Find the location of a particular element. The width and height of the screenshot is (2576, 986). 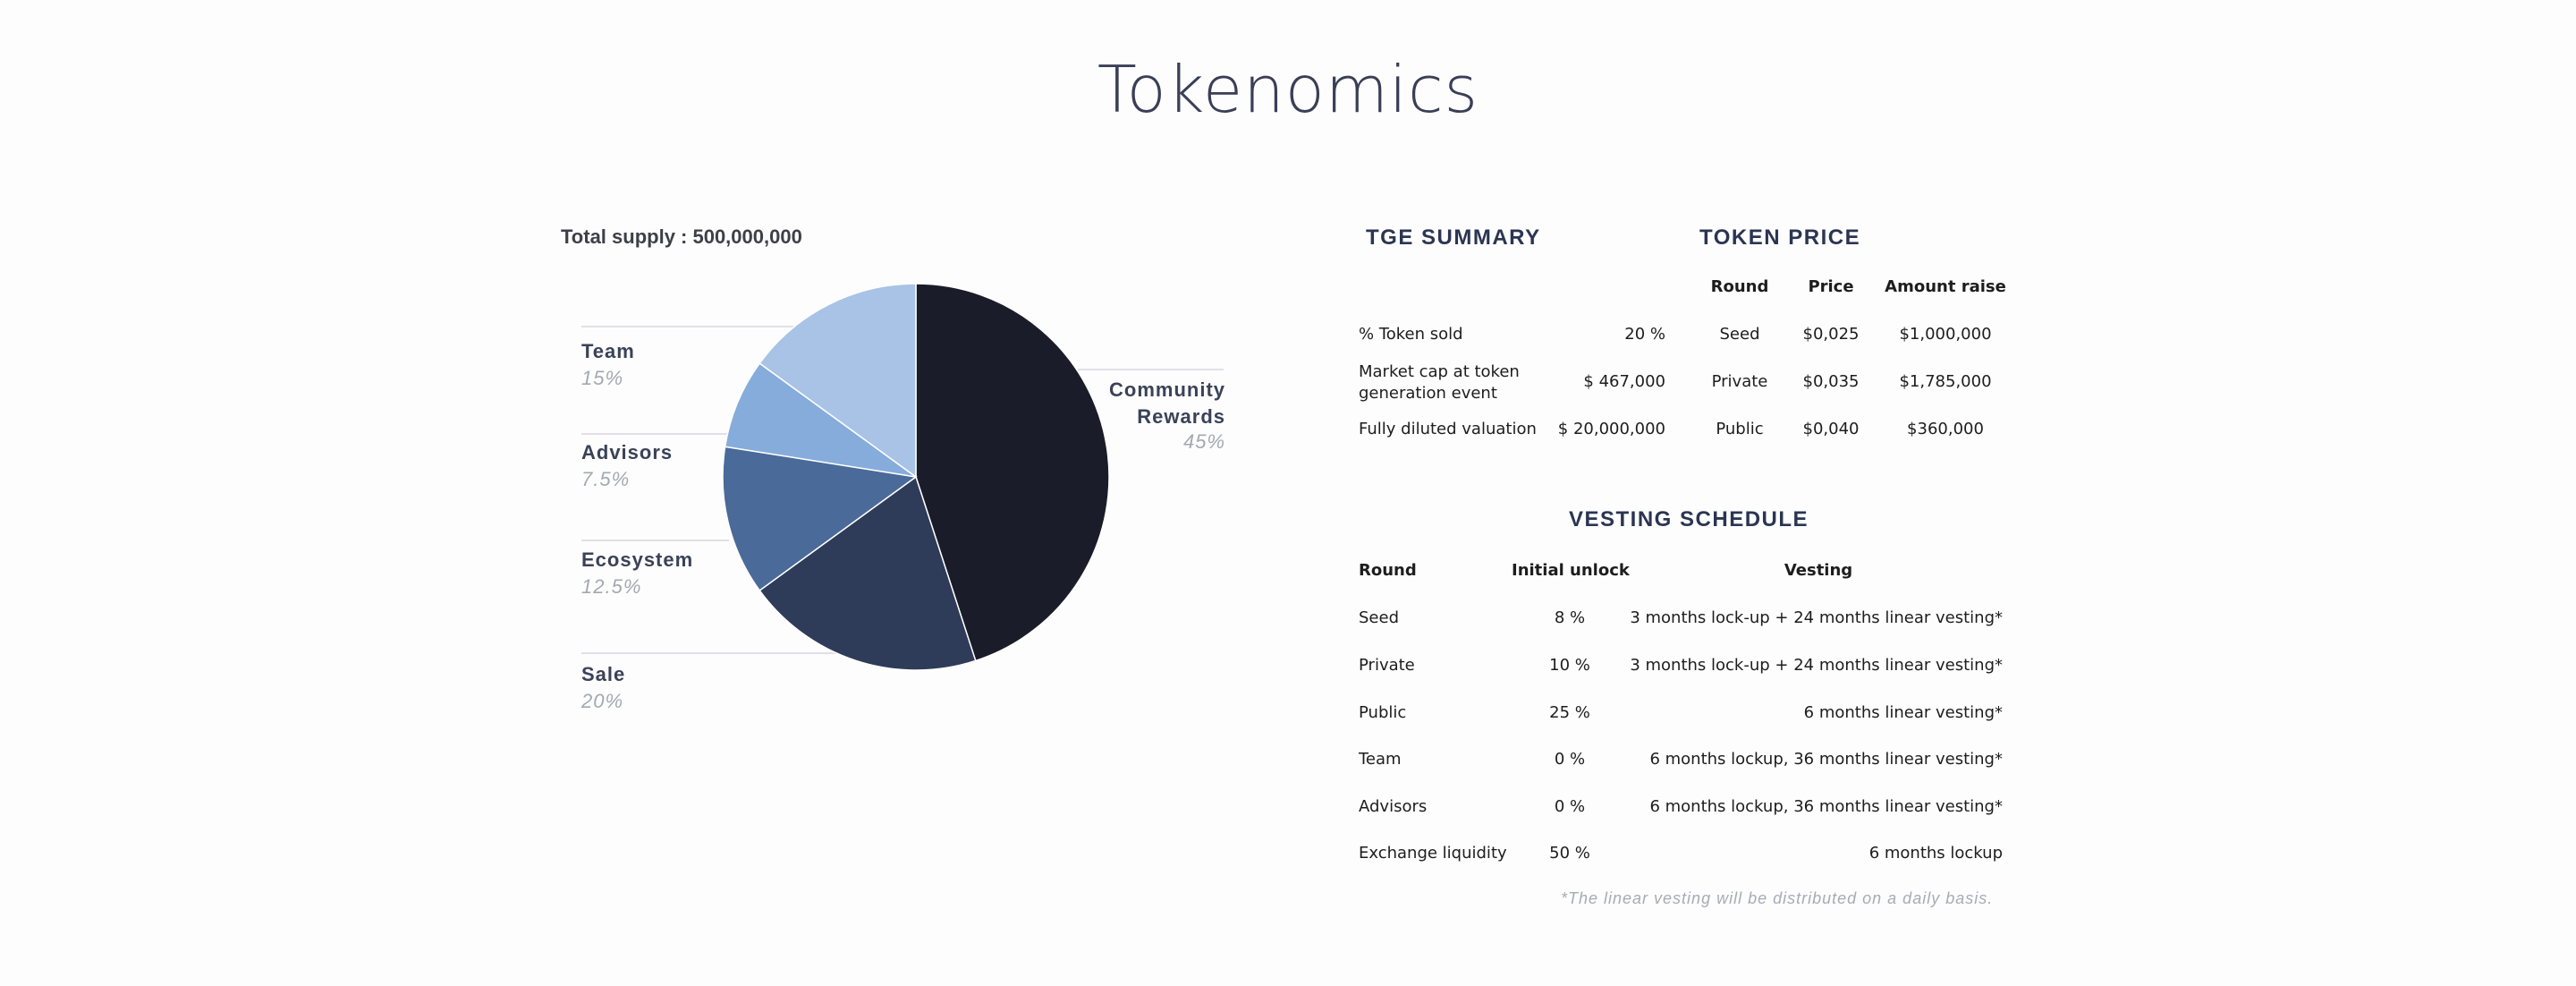

price-cell: $0,035 is located at coordinates (1831, 381).